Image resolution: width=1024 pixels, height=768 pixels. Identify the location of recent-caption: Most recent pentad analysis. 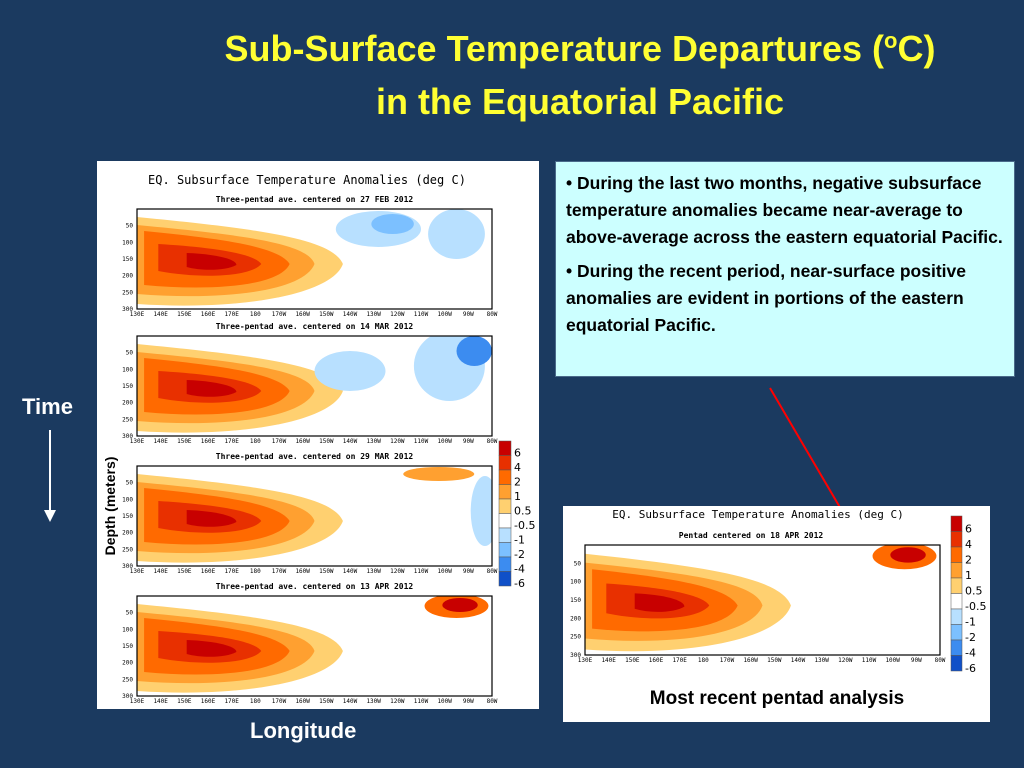
(777, 698).